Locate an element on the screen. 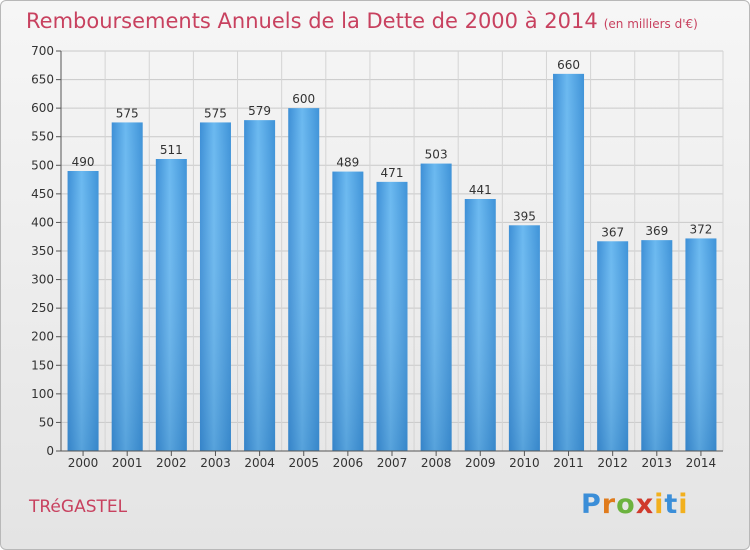 This screenshot has height=550, width=750. y-tick-label: 450 is located at coordinates (42, 194).